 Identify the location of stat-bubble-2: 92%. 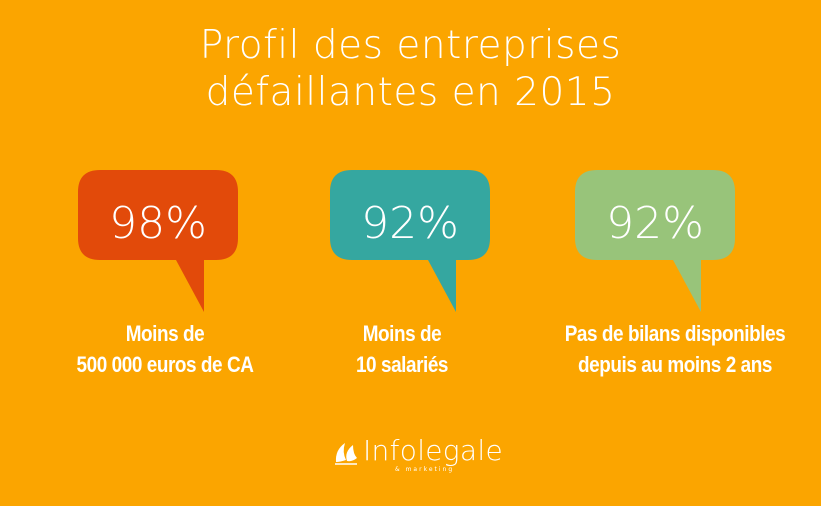
(417, 242).